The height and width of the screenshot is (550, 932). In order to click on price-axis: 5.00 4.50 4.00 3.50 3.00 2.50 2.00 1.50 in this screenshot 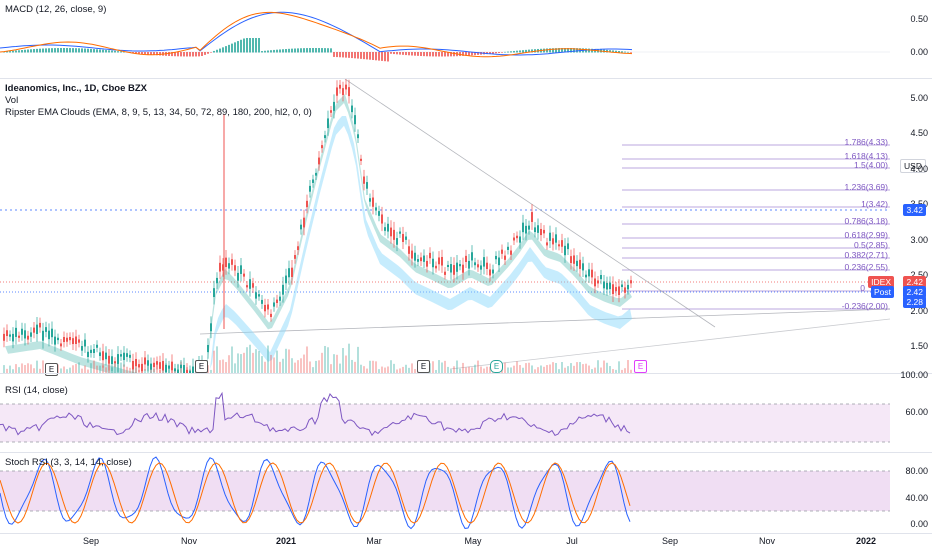, I will do `click(916, 226)`.